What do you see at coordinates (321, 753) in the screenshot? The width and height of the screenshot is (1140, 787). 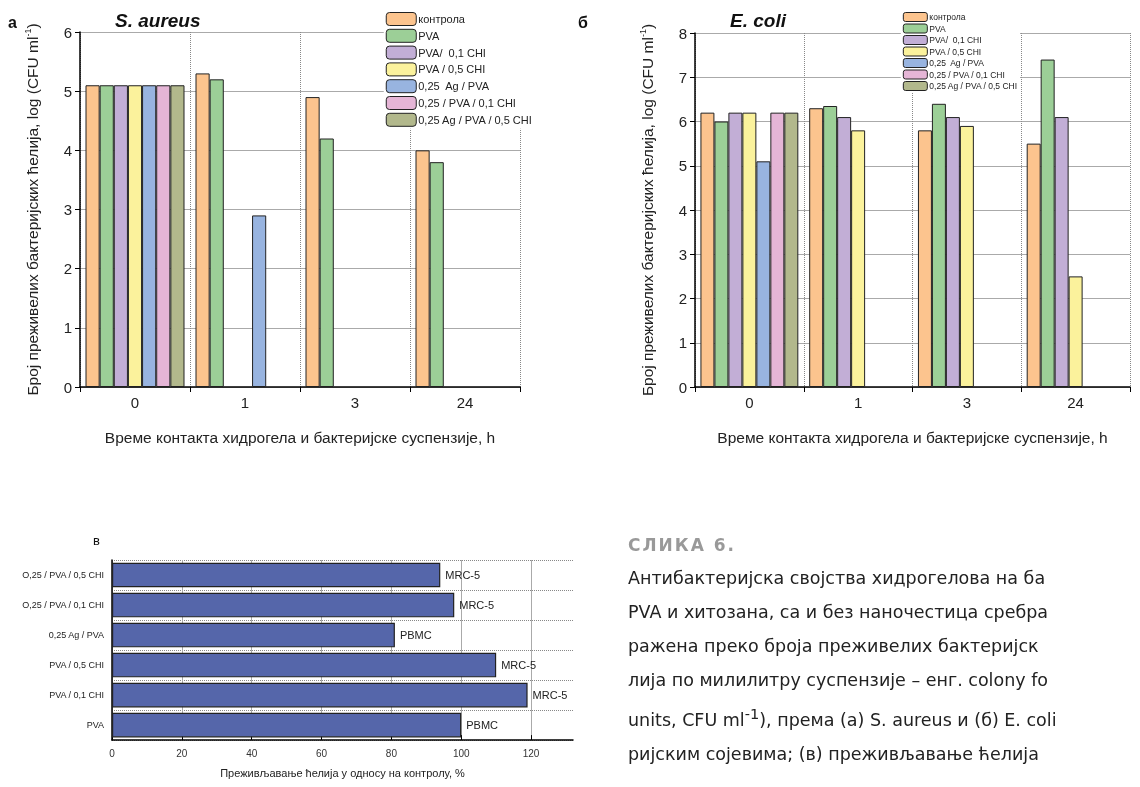 I see `x-tick-label: 60` at bounding box center [321, 753].